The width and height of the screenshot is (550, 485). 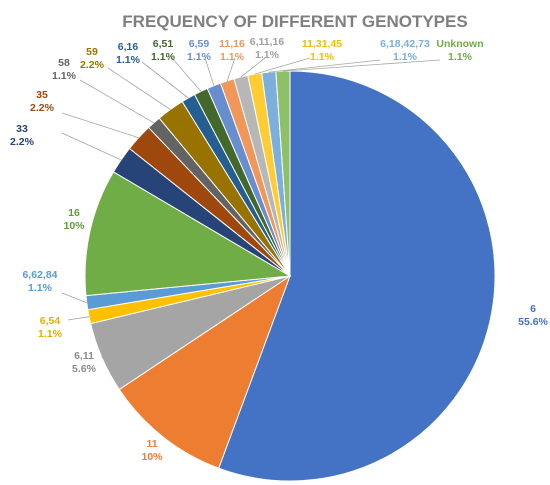 I want to click on slice-label: 59, so click(x=92, y=52).